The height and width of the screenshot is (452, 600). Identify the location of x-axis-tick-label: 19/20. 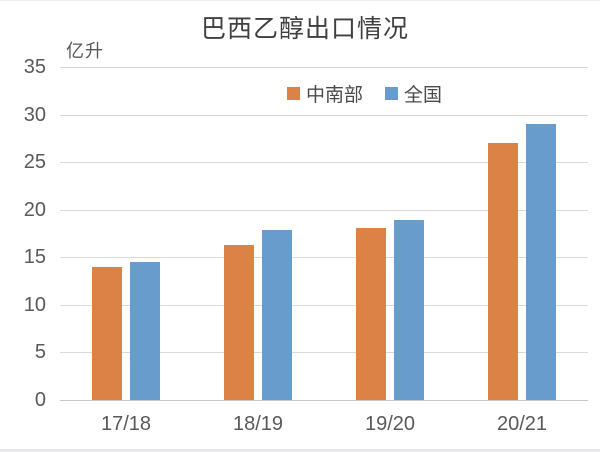
(390, 424).